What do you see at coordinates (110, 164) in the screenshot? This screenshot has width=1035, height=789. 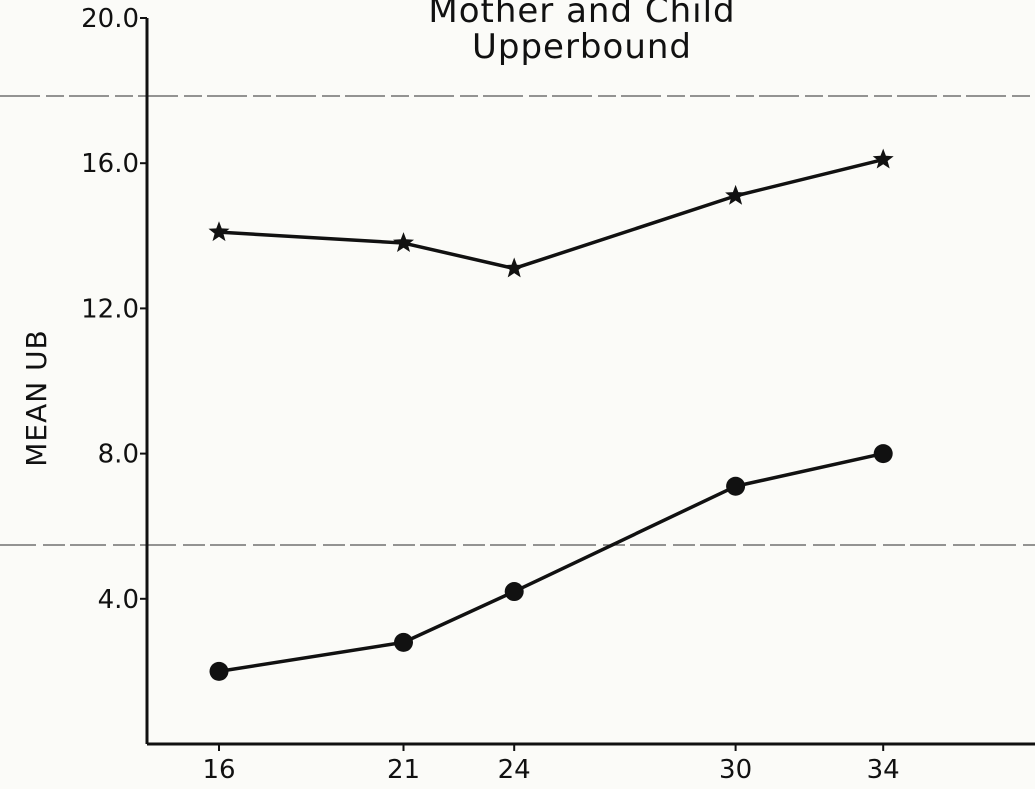 I see `y-tick-label: 16.0` at bounding box center [110, 164].